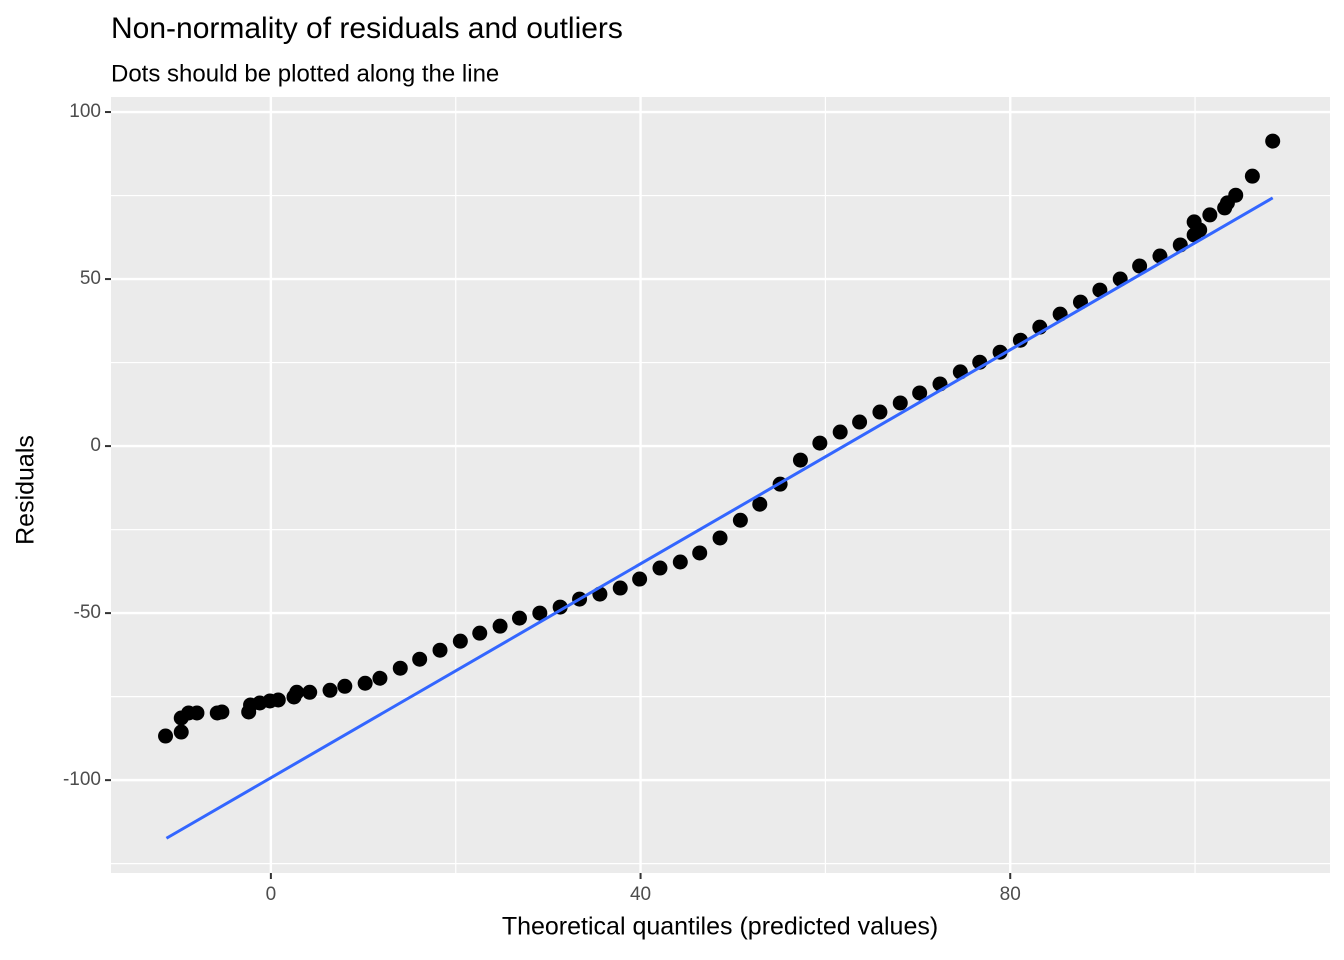  I want to click on x-tick-label: 40, so click(640, 894).